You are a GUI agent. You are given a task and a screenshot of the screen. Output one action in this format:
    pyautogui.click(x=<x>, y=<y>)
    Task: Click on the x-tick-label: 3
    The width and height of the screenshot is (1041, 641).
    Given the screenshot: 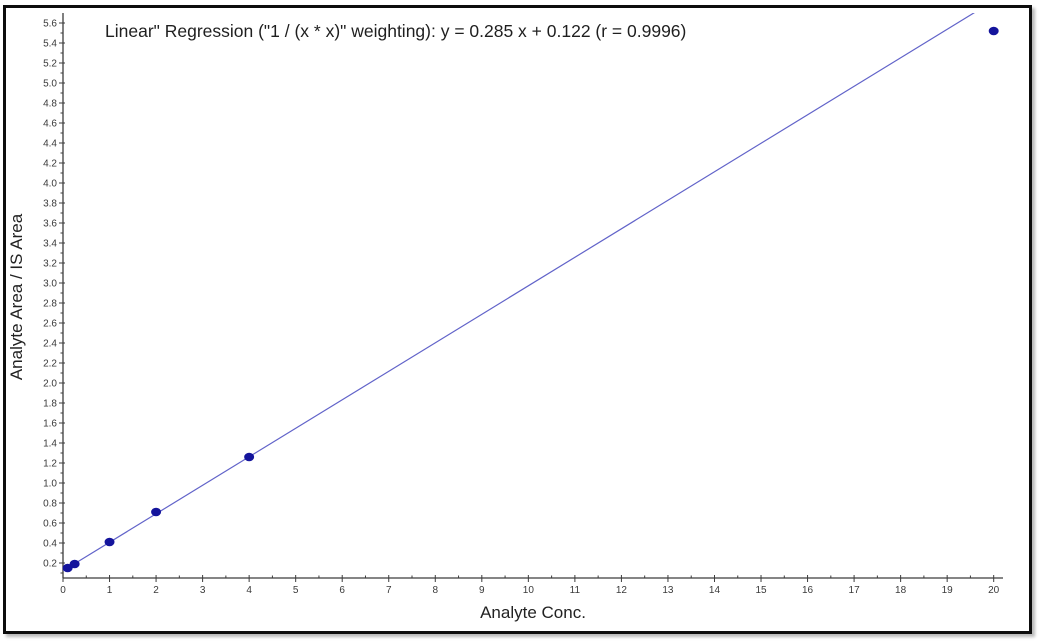 What is the action you would take?
    pyautogui.click(x=203, y=590)
    